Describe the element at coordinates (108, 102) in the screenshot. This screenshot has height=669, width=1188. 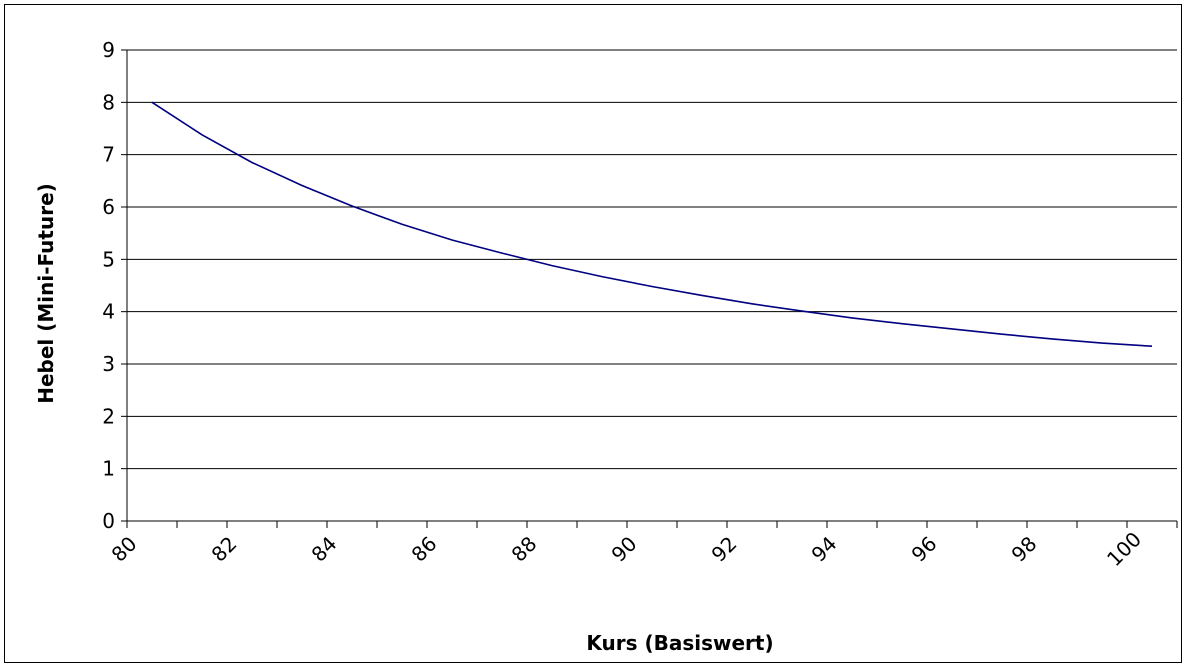
I see `y-tick-label: 8` at that location.